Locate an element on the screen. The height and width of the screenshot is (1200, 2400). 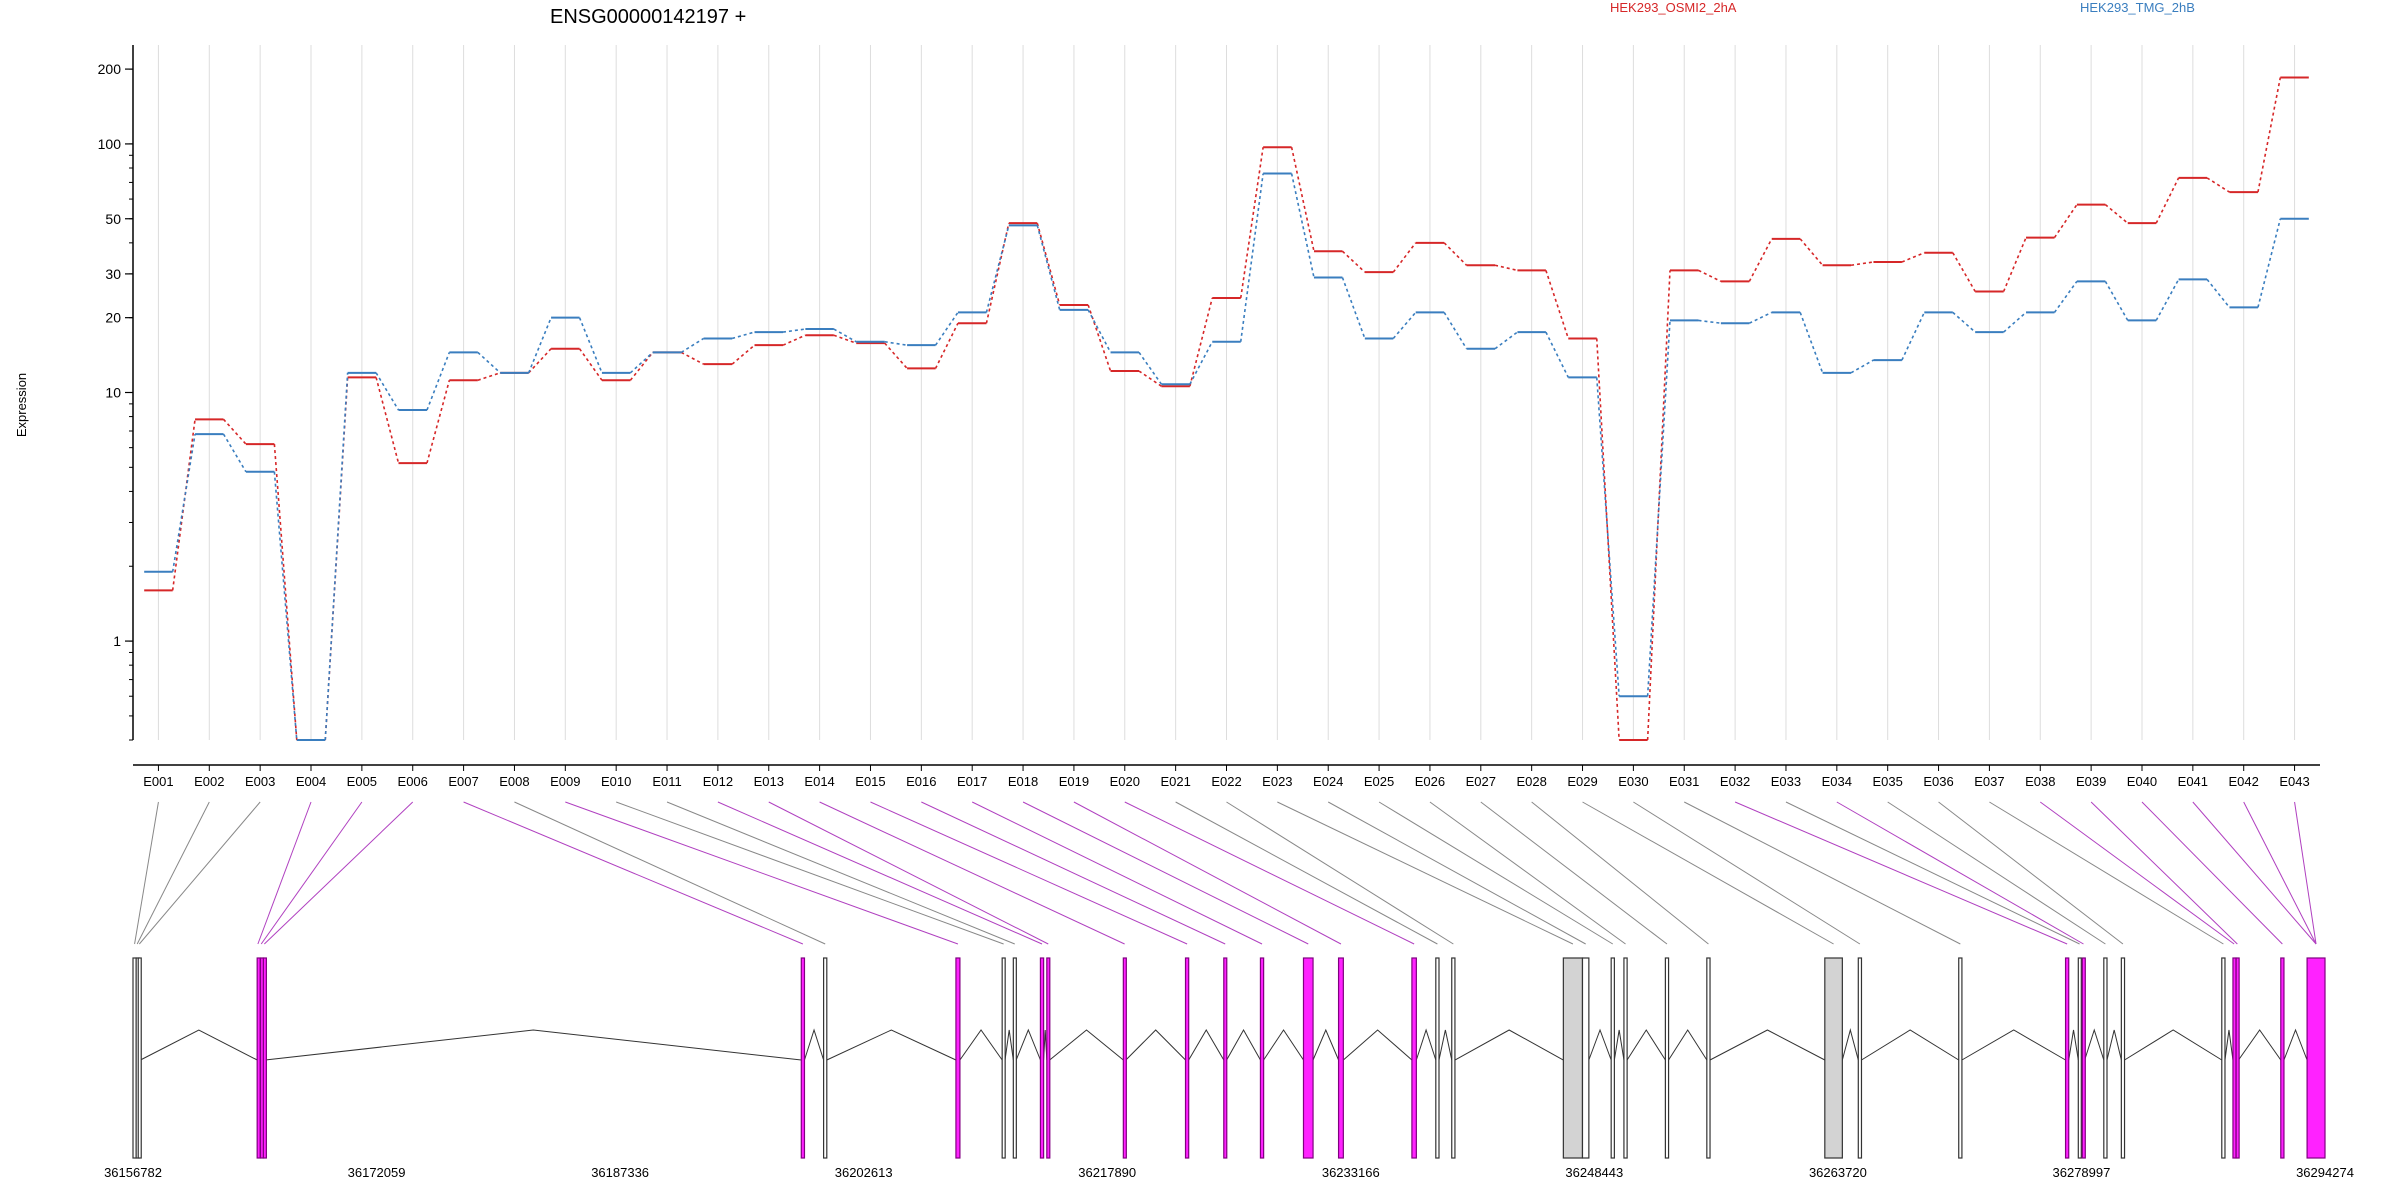
x-tick-label: E008 is located at coordinates (514, 781).